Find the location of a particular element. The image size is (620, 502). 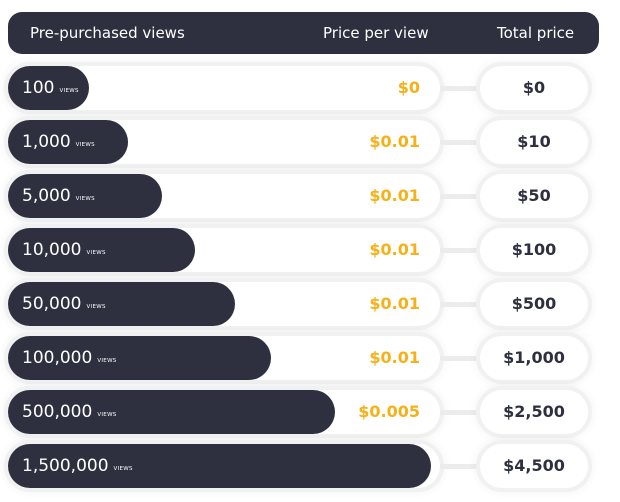

views-bar: 1,000 VIEWS is located at coordinates (68, 142).